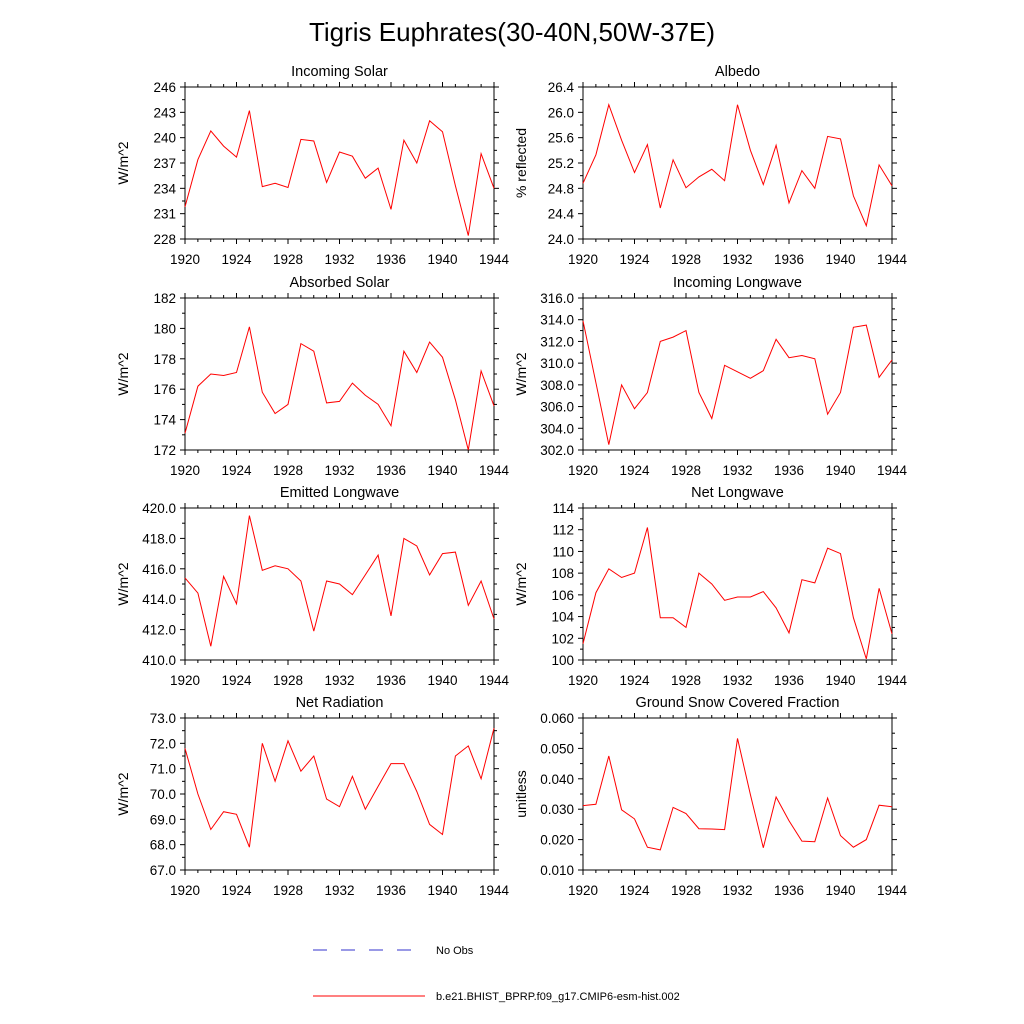 This screenshot has width=1024, height=1024. Describe the element at coordinates (562, 638) in the screenshot. I see `y-tick-label: 102` at that location.